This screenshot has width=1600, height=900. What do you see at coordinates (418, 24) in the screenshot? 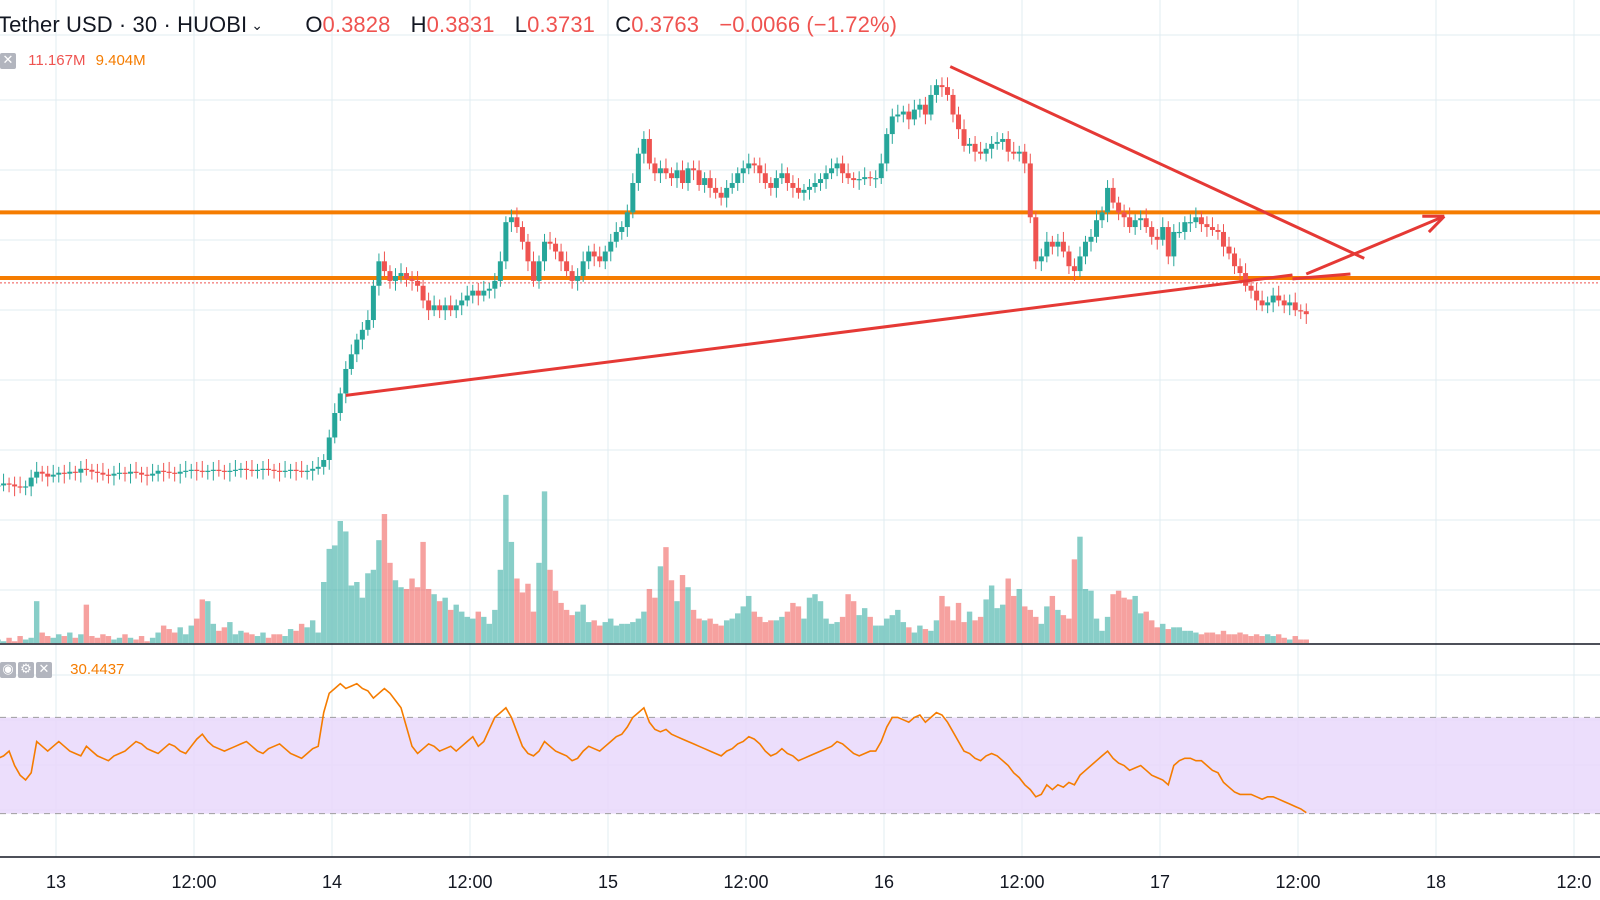
I see `high-label: H` at bounding box center [418, 24].